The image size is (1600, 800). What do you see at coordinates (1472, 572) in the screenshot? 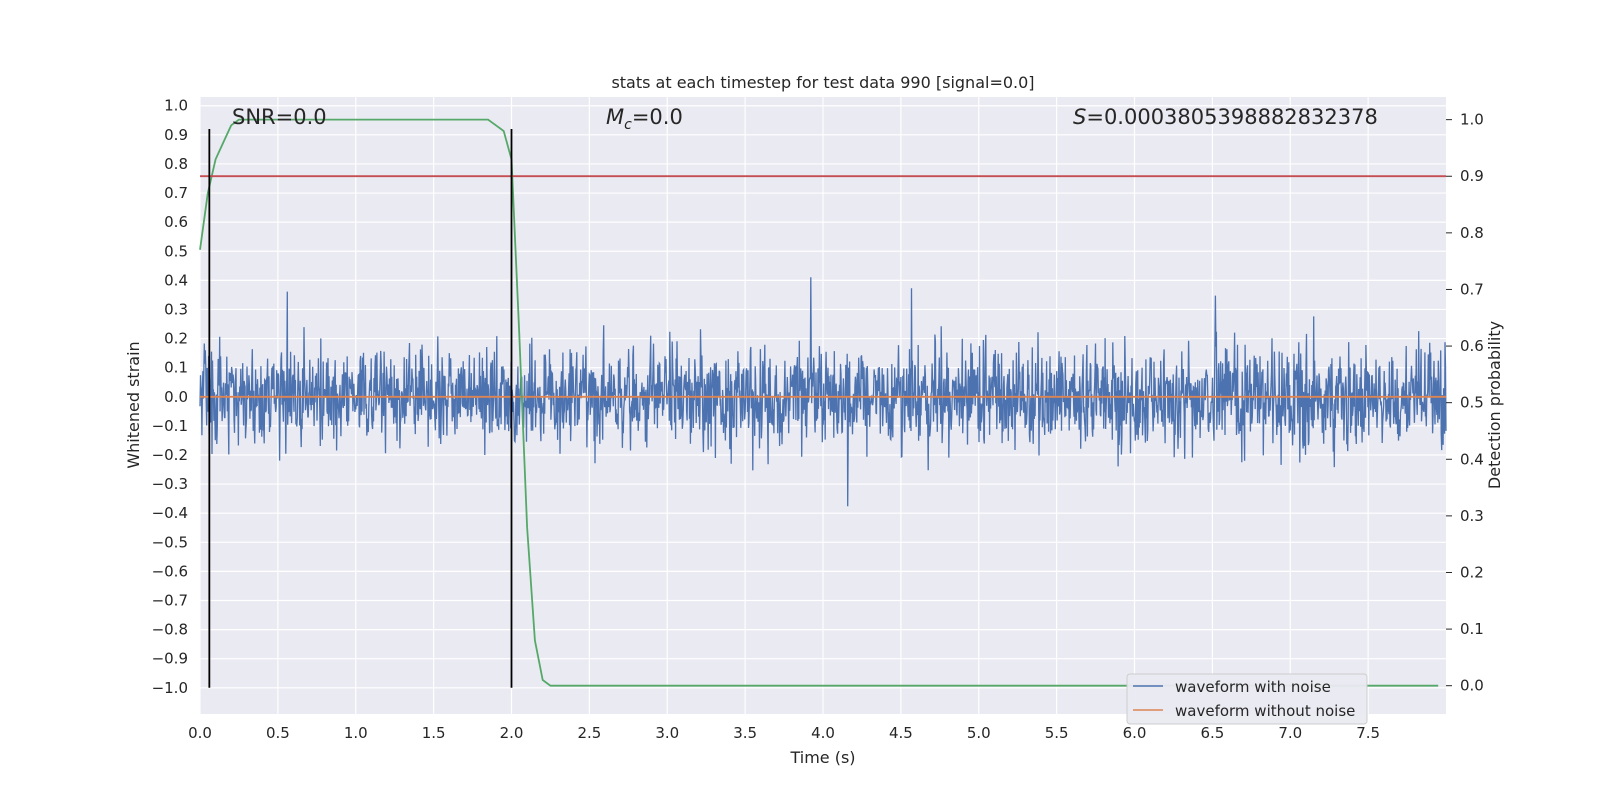
I see `y2-tick-label: 0.2` at bounding box center [1472, 572].